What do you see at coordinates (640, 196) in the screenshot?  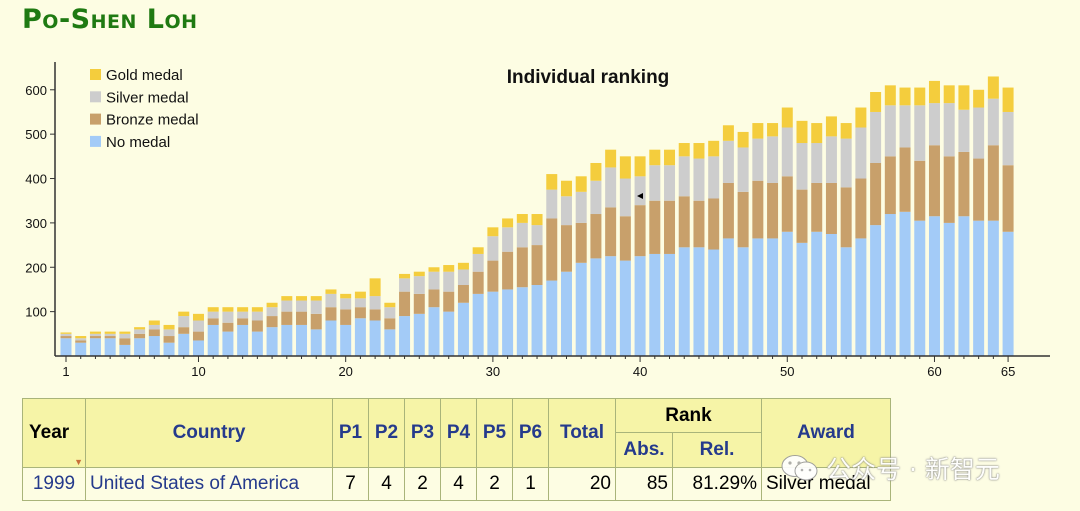 I see `mouse-cursor-icon` at bounding box center [640, 196].